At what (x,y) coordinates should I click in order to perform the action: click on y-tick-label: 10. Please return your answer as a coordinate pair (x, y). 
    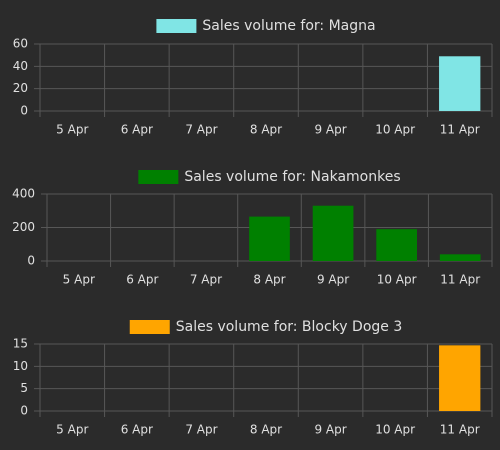
    Looking at the image, I should click on (20, 366).